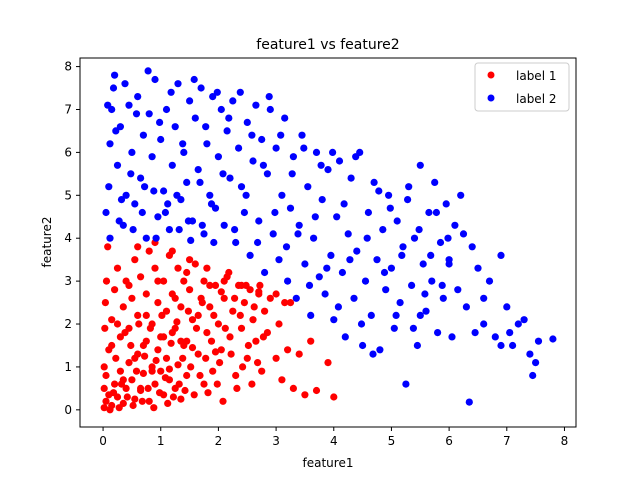 This screenshot has width=640, height=480. I want to click on x-tick-label-4: 4, so click(334, 441).